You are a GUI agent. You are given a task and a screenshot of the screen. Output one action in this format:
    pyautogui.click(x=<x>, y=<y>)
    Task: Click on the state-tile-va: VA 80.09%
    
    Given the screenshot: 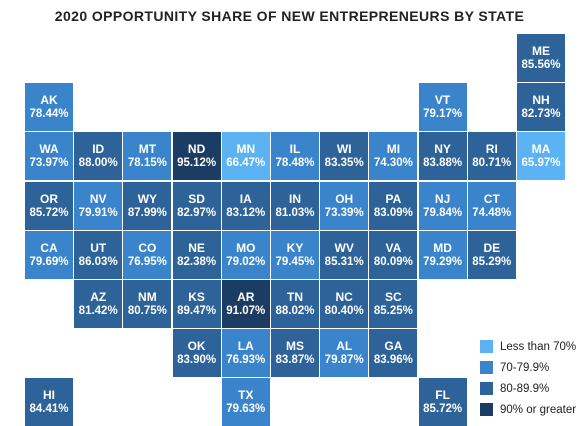 What is the action you would take?
    pyautogui.click(x=393, y=254)
    